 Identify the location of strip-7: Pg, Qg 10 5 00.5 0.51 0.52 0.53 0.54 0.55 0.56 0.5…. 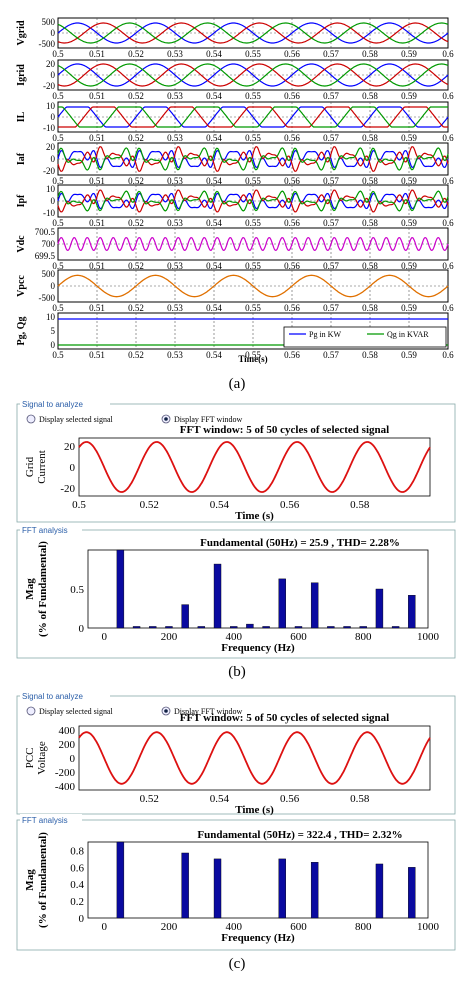
(235, 336).